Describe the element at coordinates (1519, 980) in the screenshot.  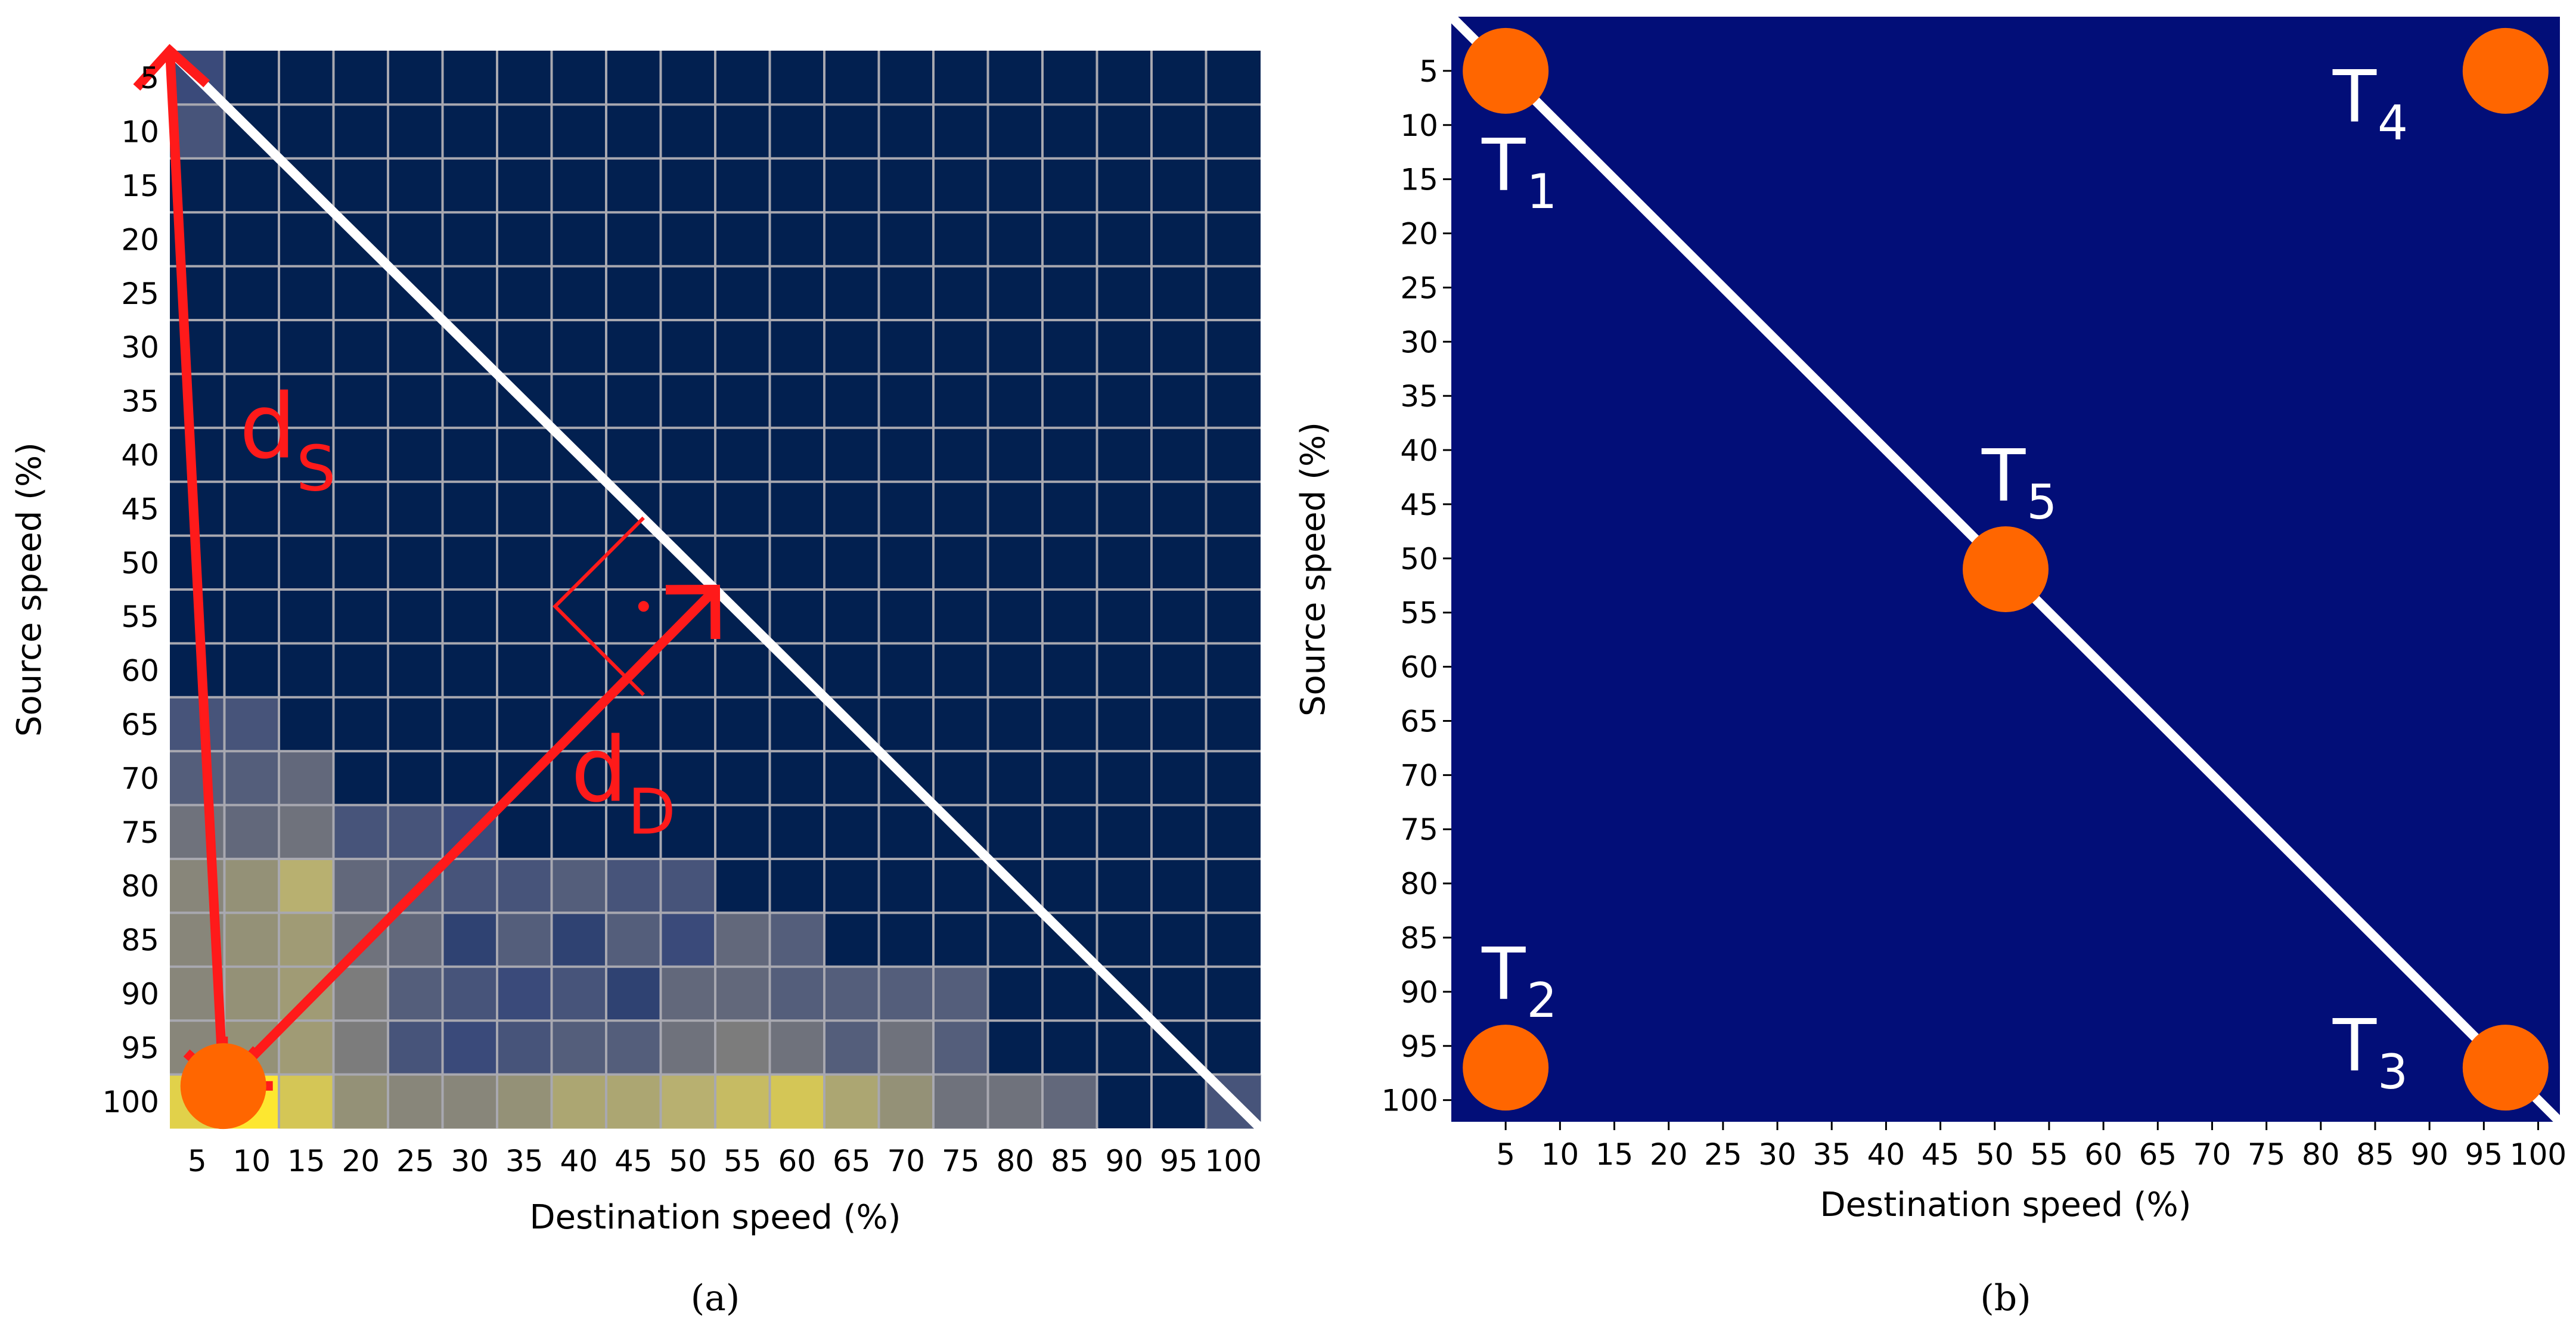
I see `point-label-t2: T2` at that location.